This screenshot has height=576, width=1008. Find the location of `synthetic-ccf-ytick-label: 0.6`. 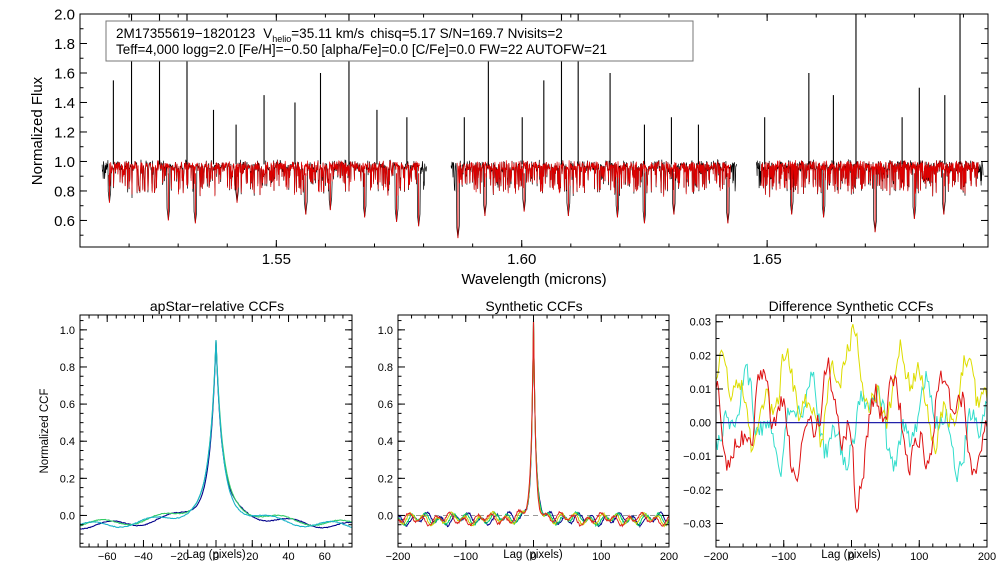

synthetic-ccf-ytick-label: 0.6 is located at coordinates (385, 405).